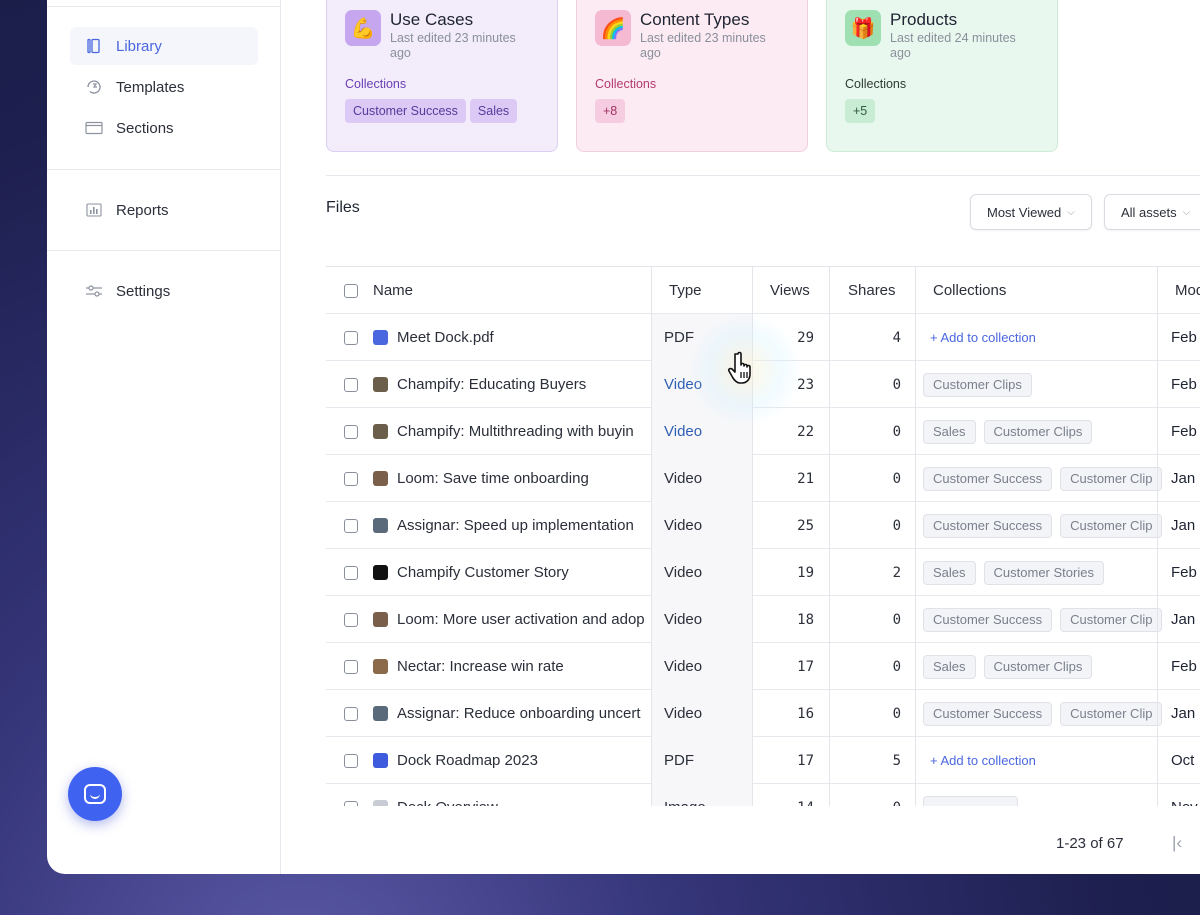 The width and height of the screenshot is (1200, 915). I want to click on file-name-cell: Nectar: Increase win rate, so click(512, 666).